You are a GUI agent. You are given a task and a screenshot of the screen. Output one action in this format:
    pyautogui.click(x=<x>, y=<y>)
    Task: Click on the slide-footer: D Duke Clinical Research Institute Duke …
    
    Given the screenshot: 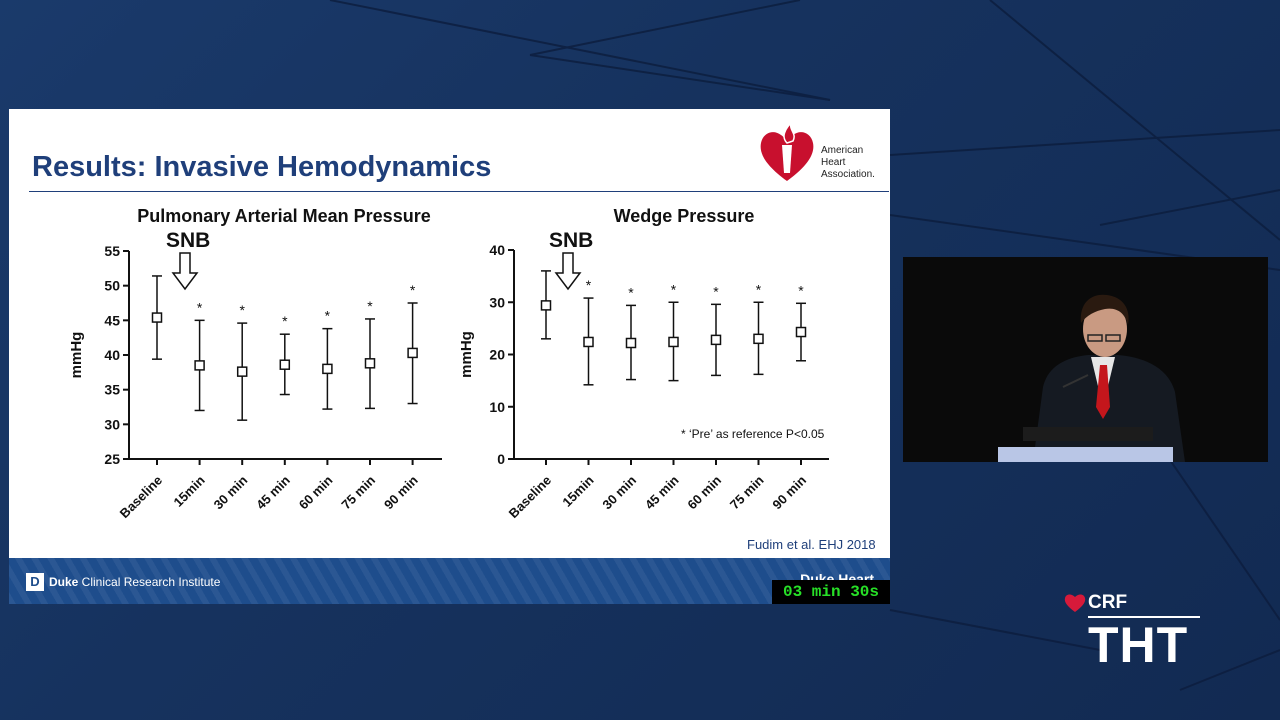 What is the action you would take?
    pyautogui.click(x=449, y=581)
    